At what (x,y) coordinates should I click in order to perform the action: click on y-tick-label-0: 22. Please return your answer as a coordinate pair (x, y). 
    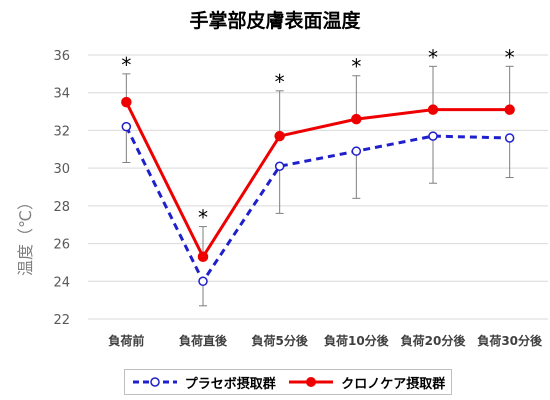
    Looking at the image, I should click on (61, 320).